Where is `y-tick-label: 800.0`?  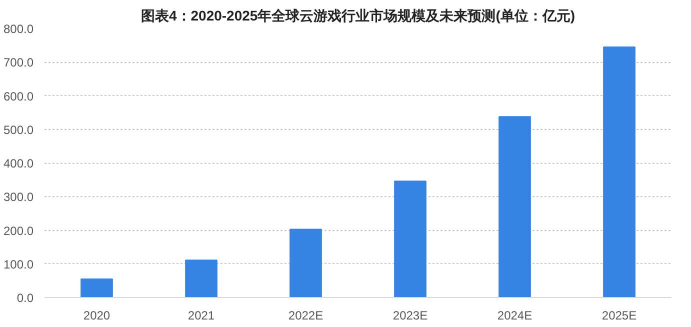 y-tick-label: 800.0 is located at coordinates (18, 29).